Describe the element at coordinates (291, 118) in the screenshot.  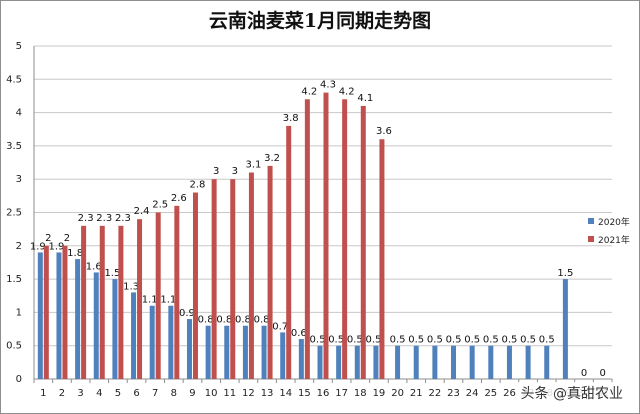
I see `data-label-2021: 3.8` at that location.